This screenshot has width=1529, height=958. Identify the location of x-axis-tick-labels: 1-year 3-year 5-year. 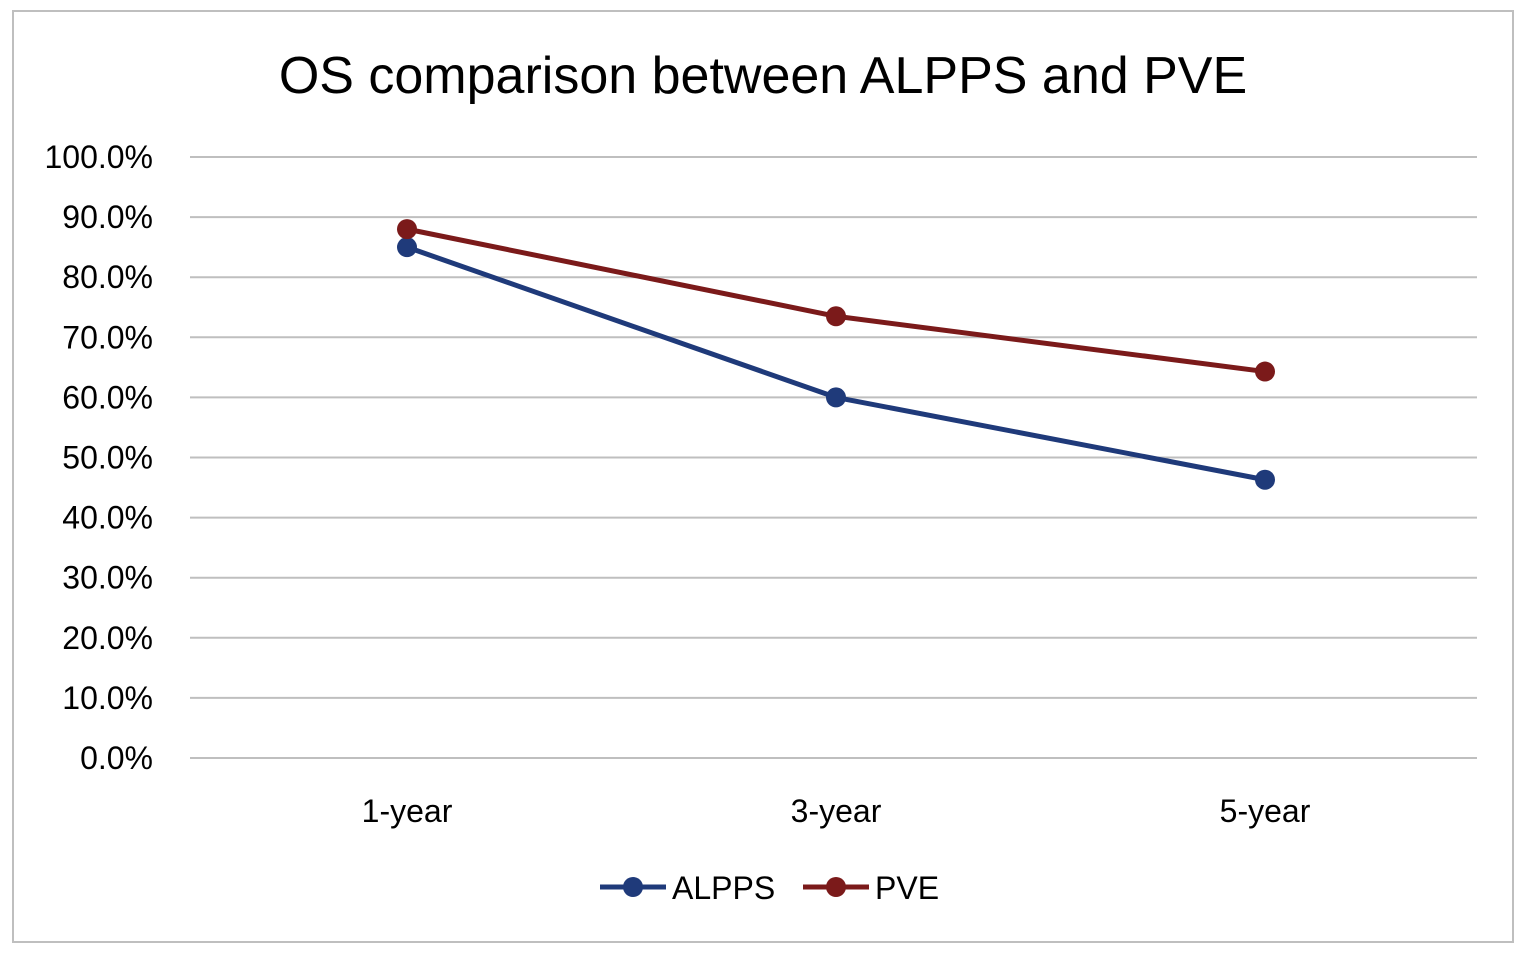
(836, 811).